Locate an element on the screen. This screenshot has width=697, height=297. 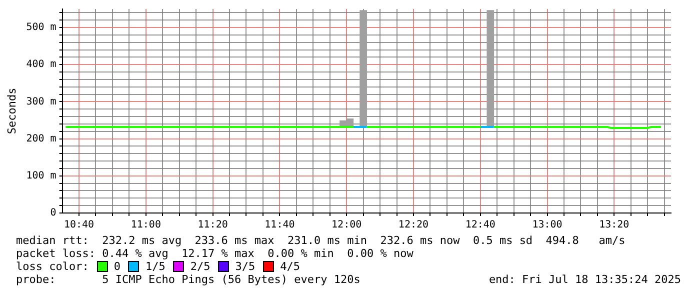
x-tick-label: 11:00 is located at coordinates (145, 225).